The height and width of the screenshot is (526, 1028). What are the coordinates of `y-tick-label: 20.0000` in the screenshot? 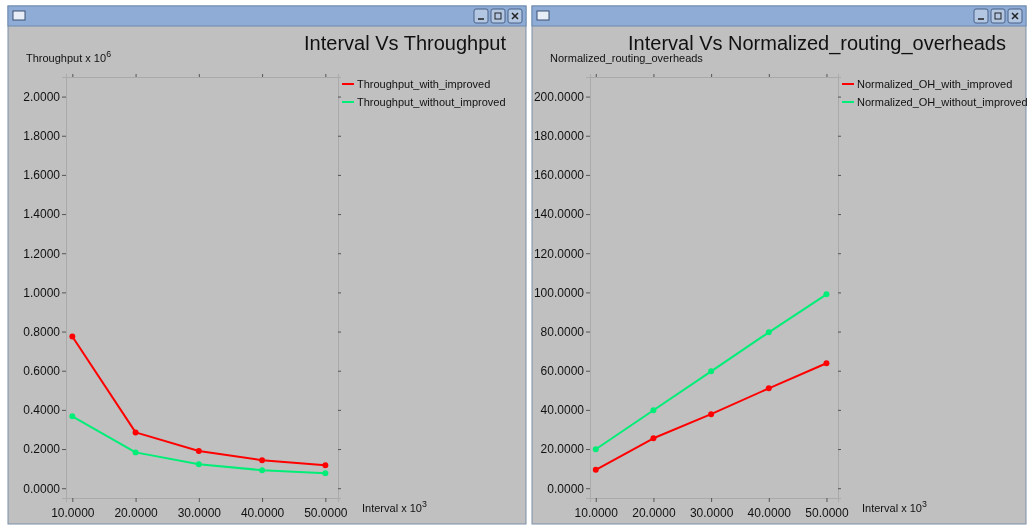 It's located at (562, 449).